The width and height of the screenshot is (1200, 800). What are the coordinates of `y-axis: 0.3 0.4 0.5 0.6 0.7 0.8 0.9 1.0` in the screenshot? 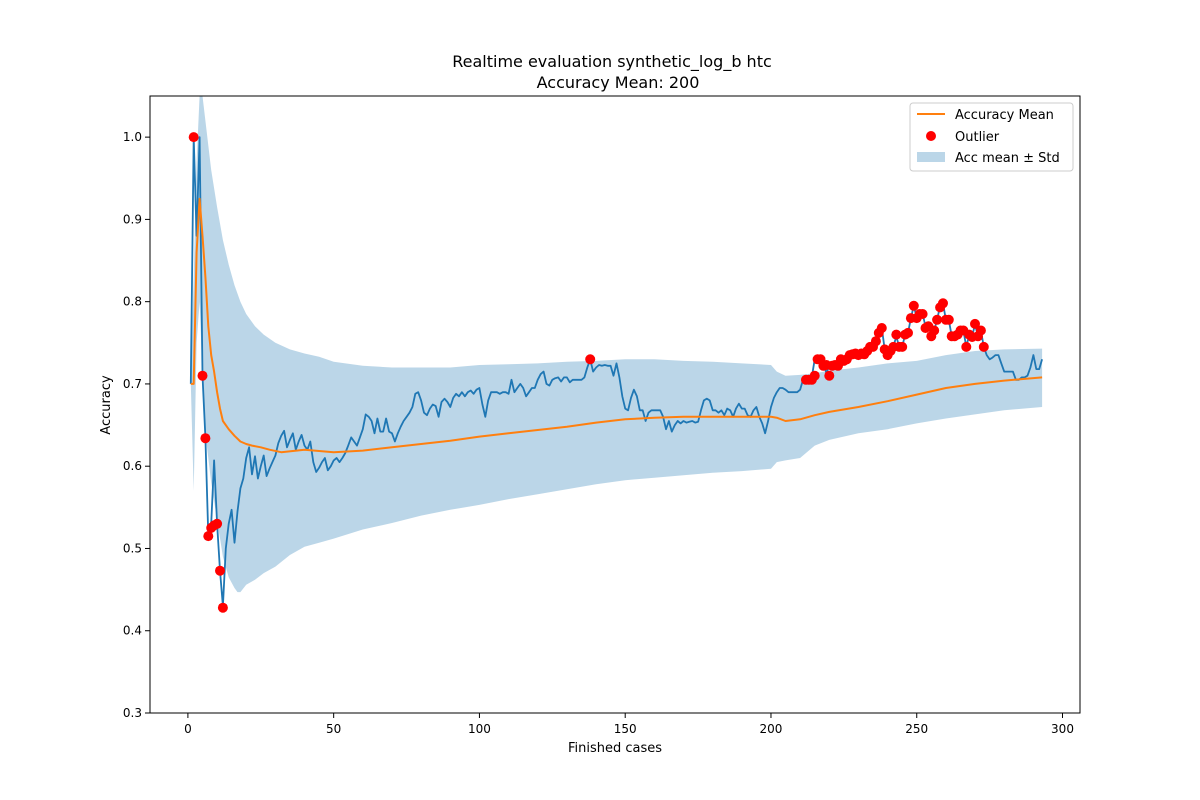 It's located at (136, 425).